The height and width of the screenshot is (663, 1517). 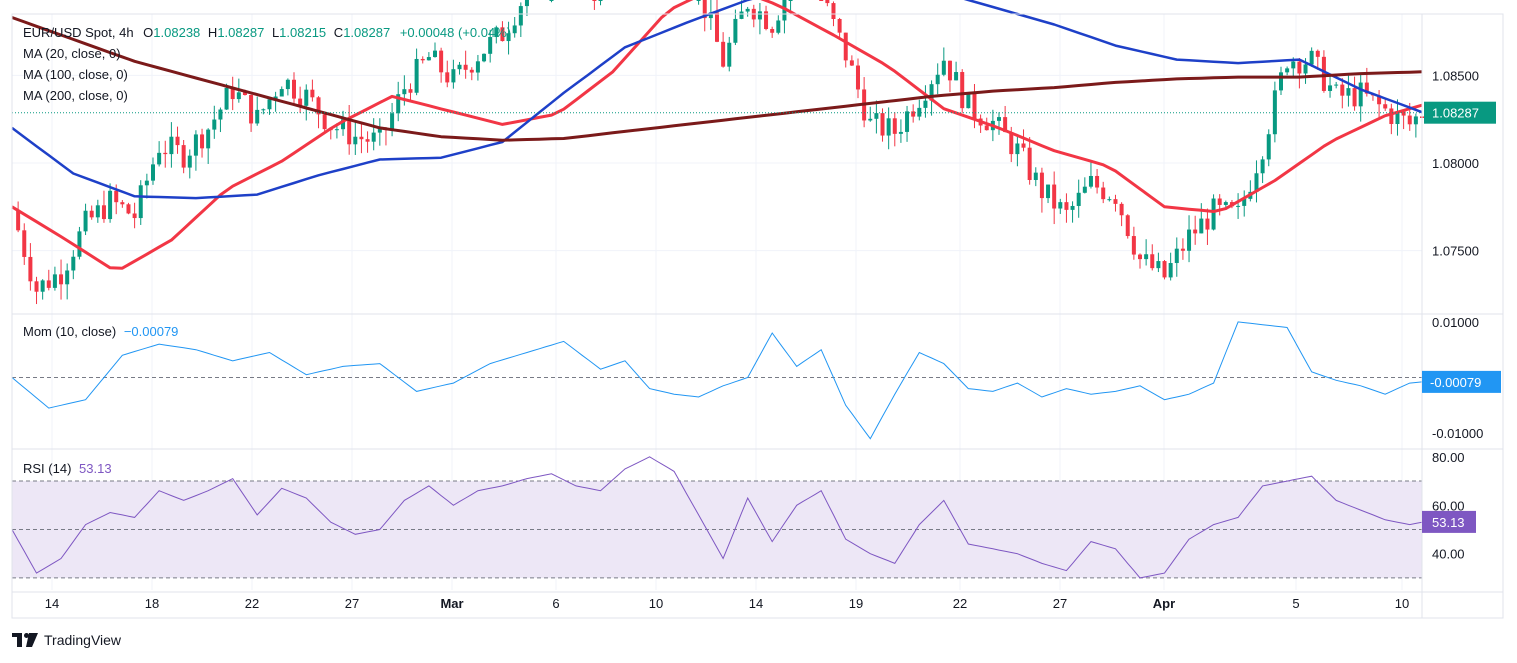 I want to click on time-tick-label: Mar, so click(x=451, y=603).